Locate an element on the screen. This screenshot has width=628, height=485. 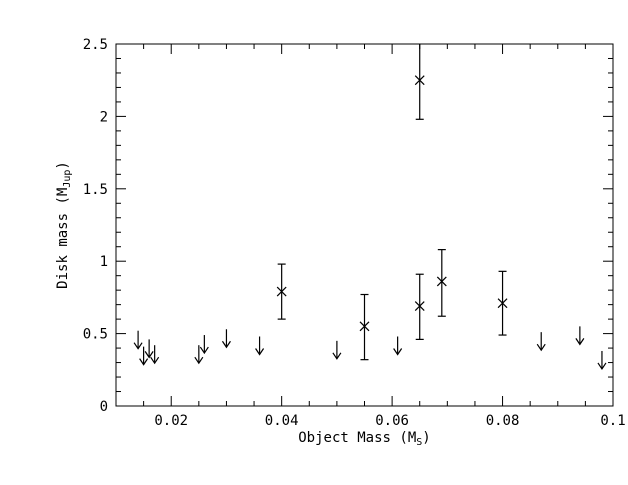
x-axis-label: Object Mass (MS) is located at coordinates (364, 439).